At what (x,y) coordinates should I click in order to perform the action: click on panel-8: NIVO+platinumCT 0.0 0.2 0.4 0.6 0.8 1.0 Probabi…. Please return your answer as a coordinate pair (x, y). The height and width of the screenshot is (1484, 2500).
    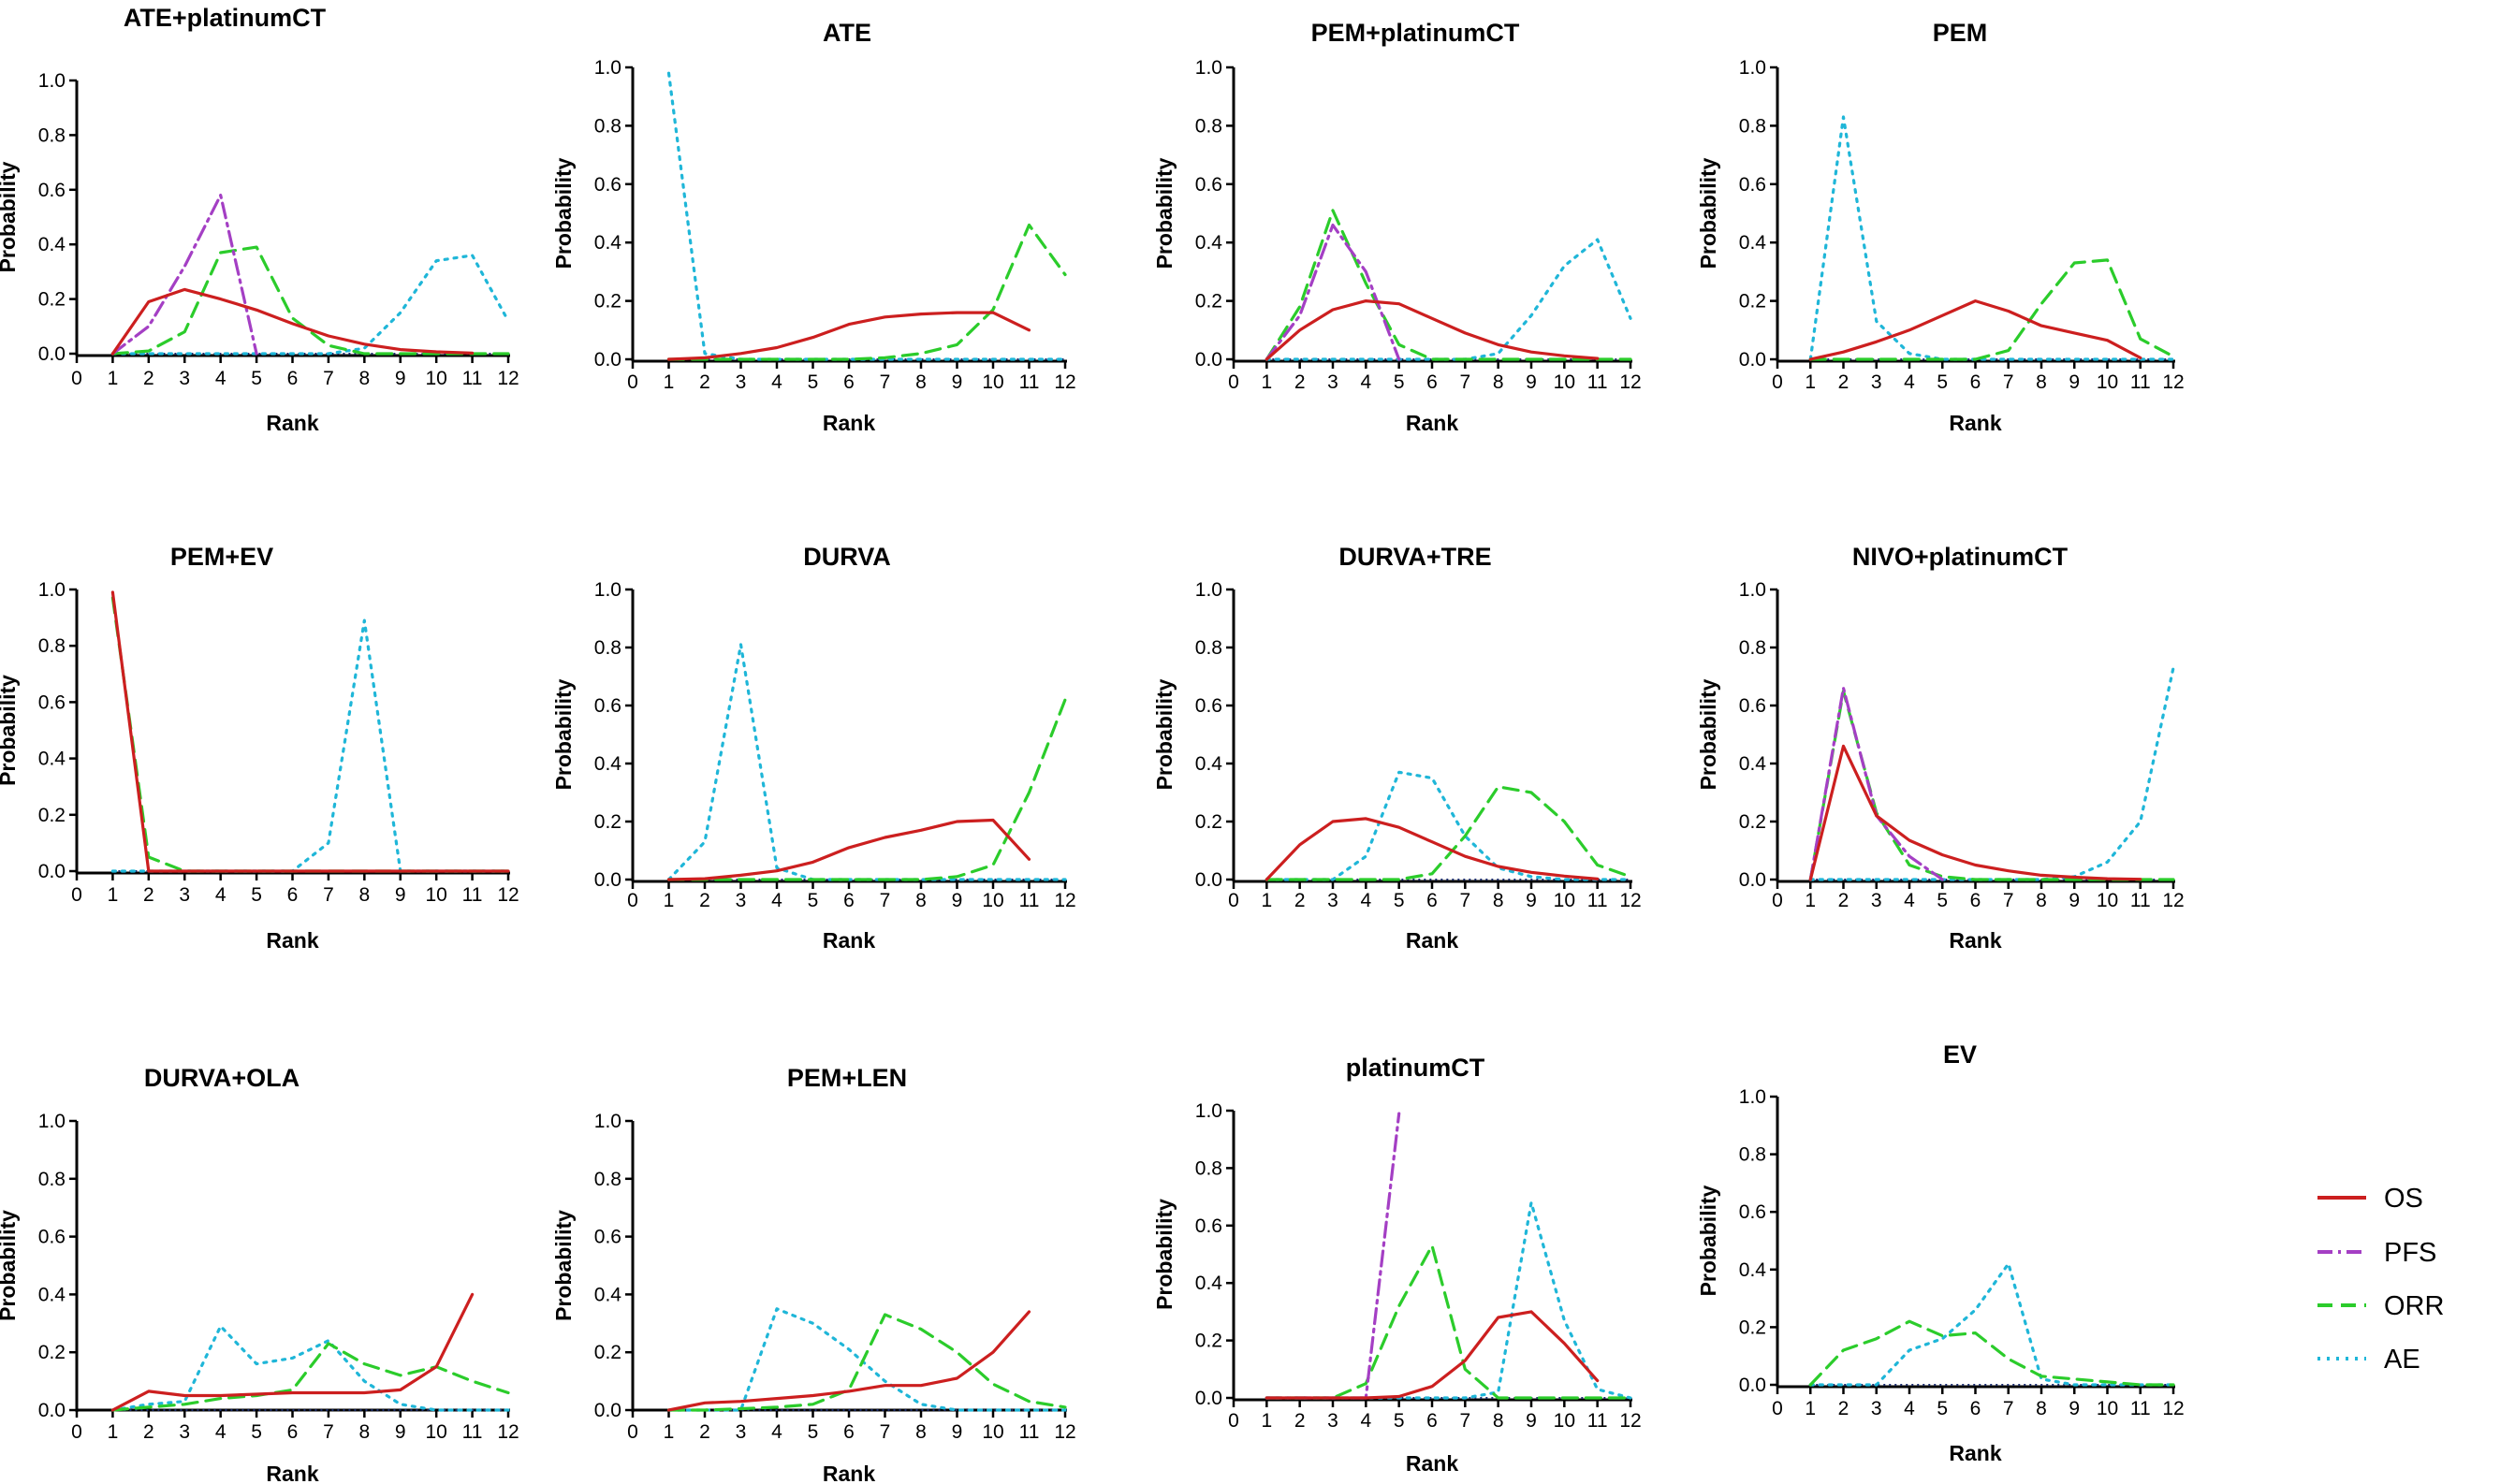
    Looking at the image, I should click on (1940, 748).